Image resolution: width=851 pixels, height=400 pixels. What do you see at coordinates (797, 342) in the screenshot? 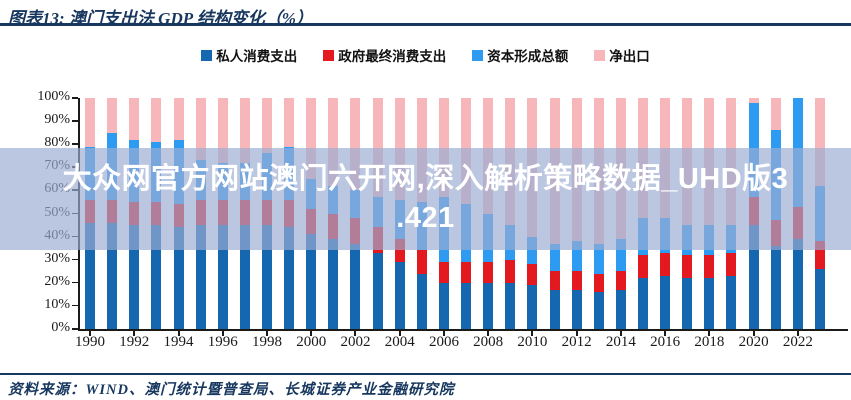
I see `x-axis-label-2022: 2022` at bounding box center [797, 342].